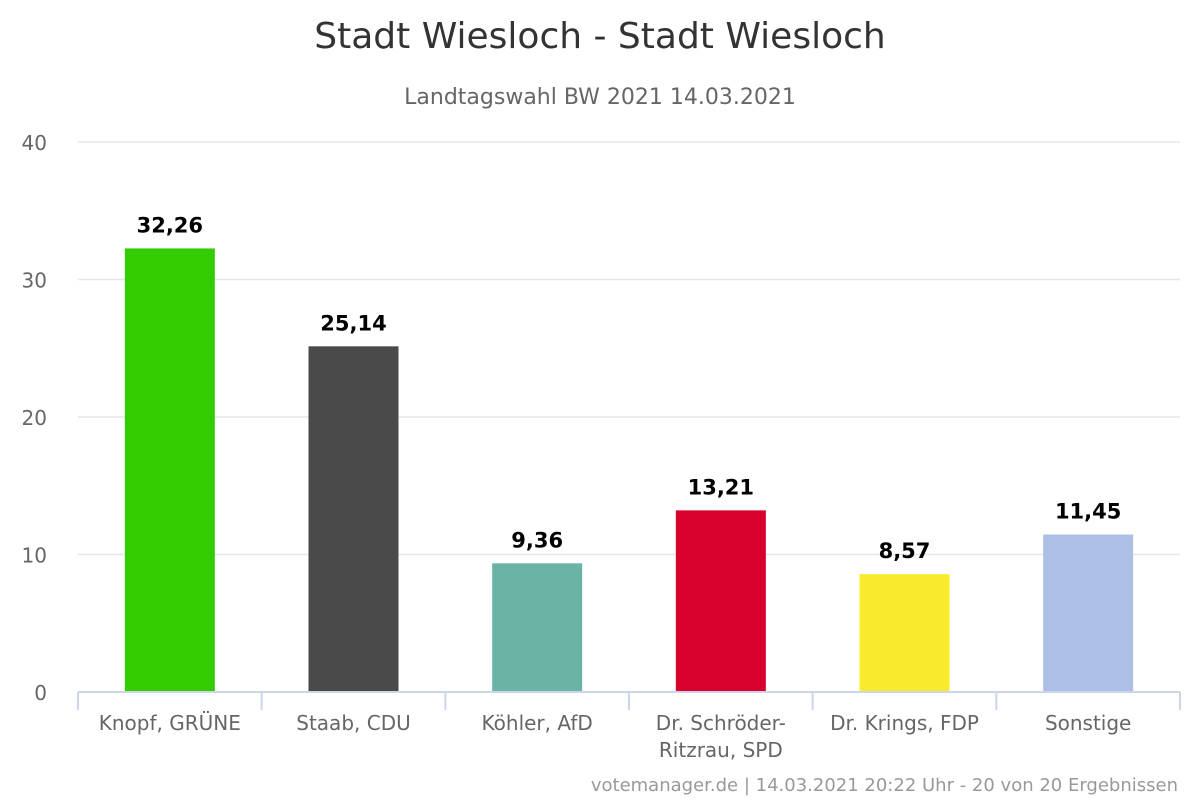  What do you see at coordinates (600, 97) in the screenshot?
I see `chart-subtitle: Landtagswahl BW 2021 14.03.2021` at bounding box center [600, 97].